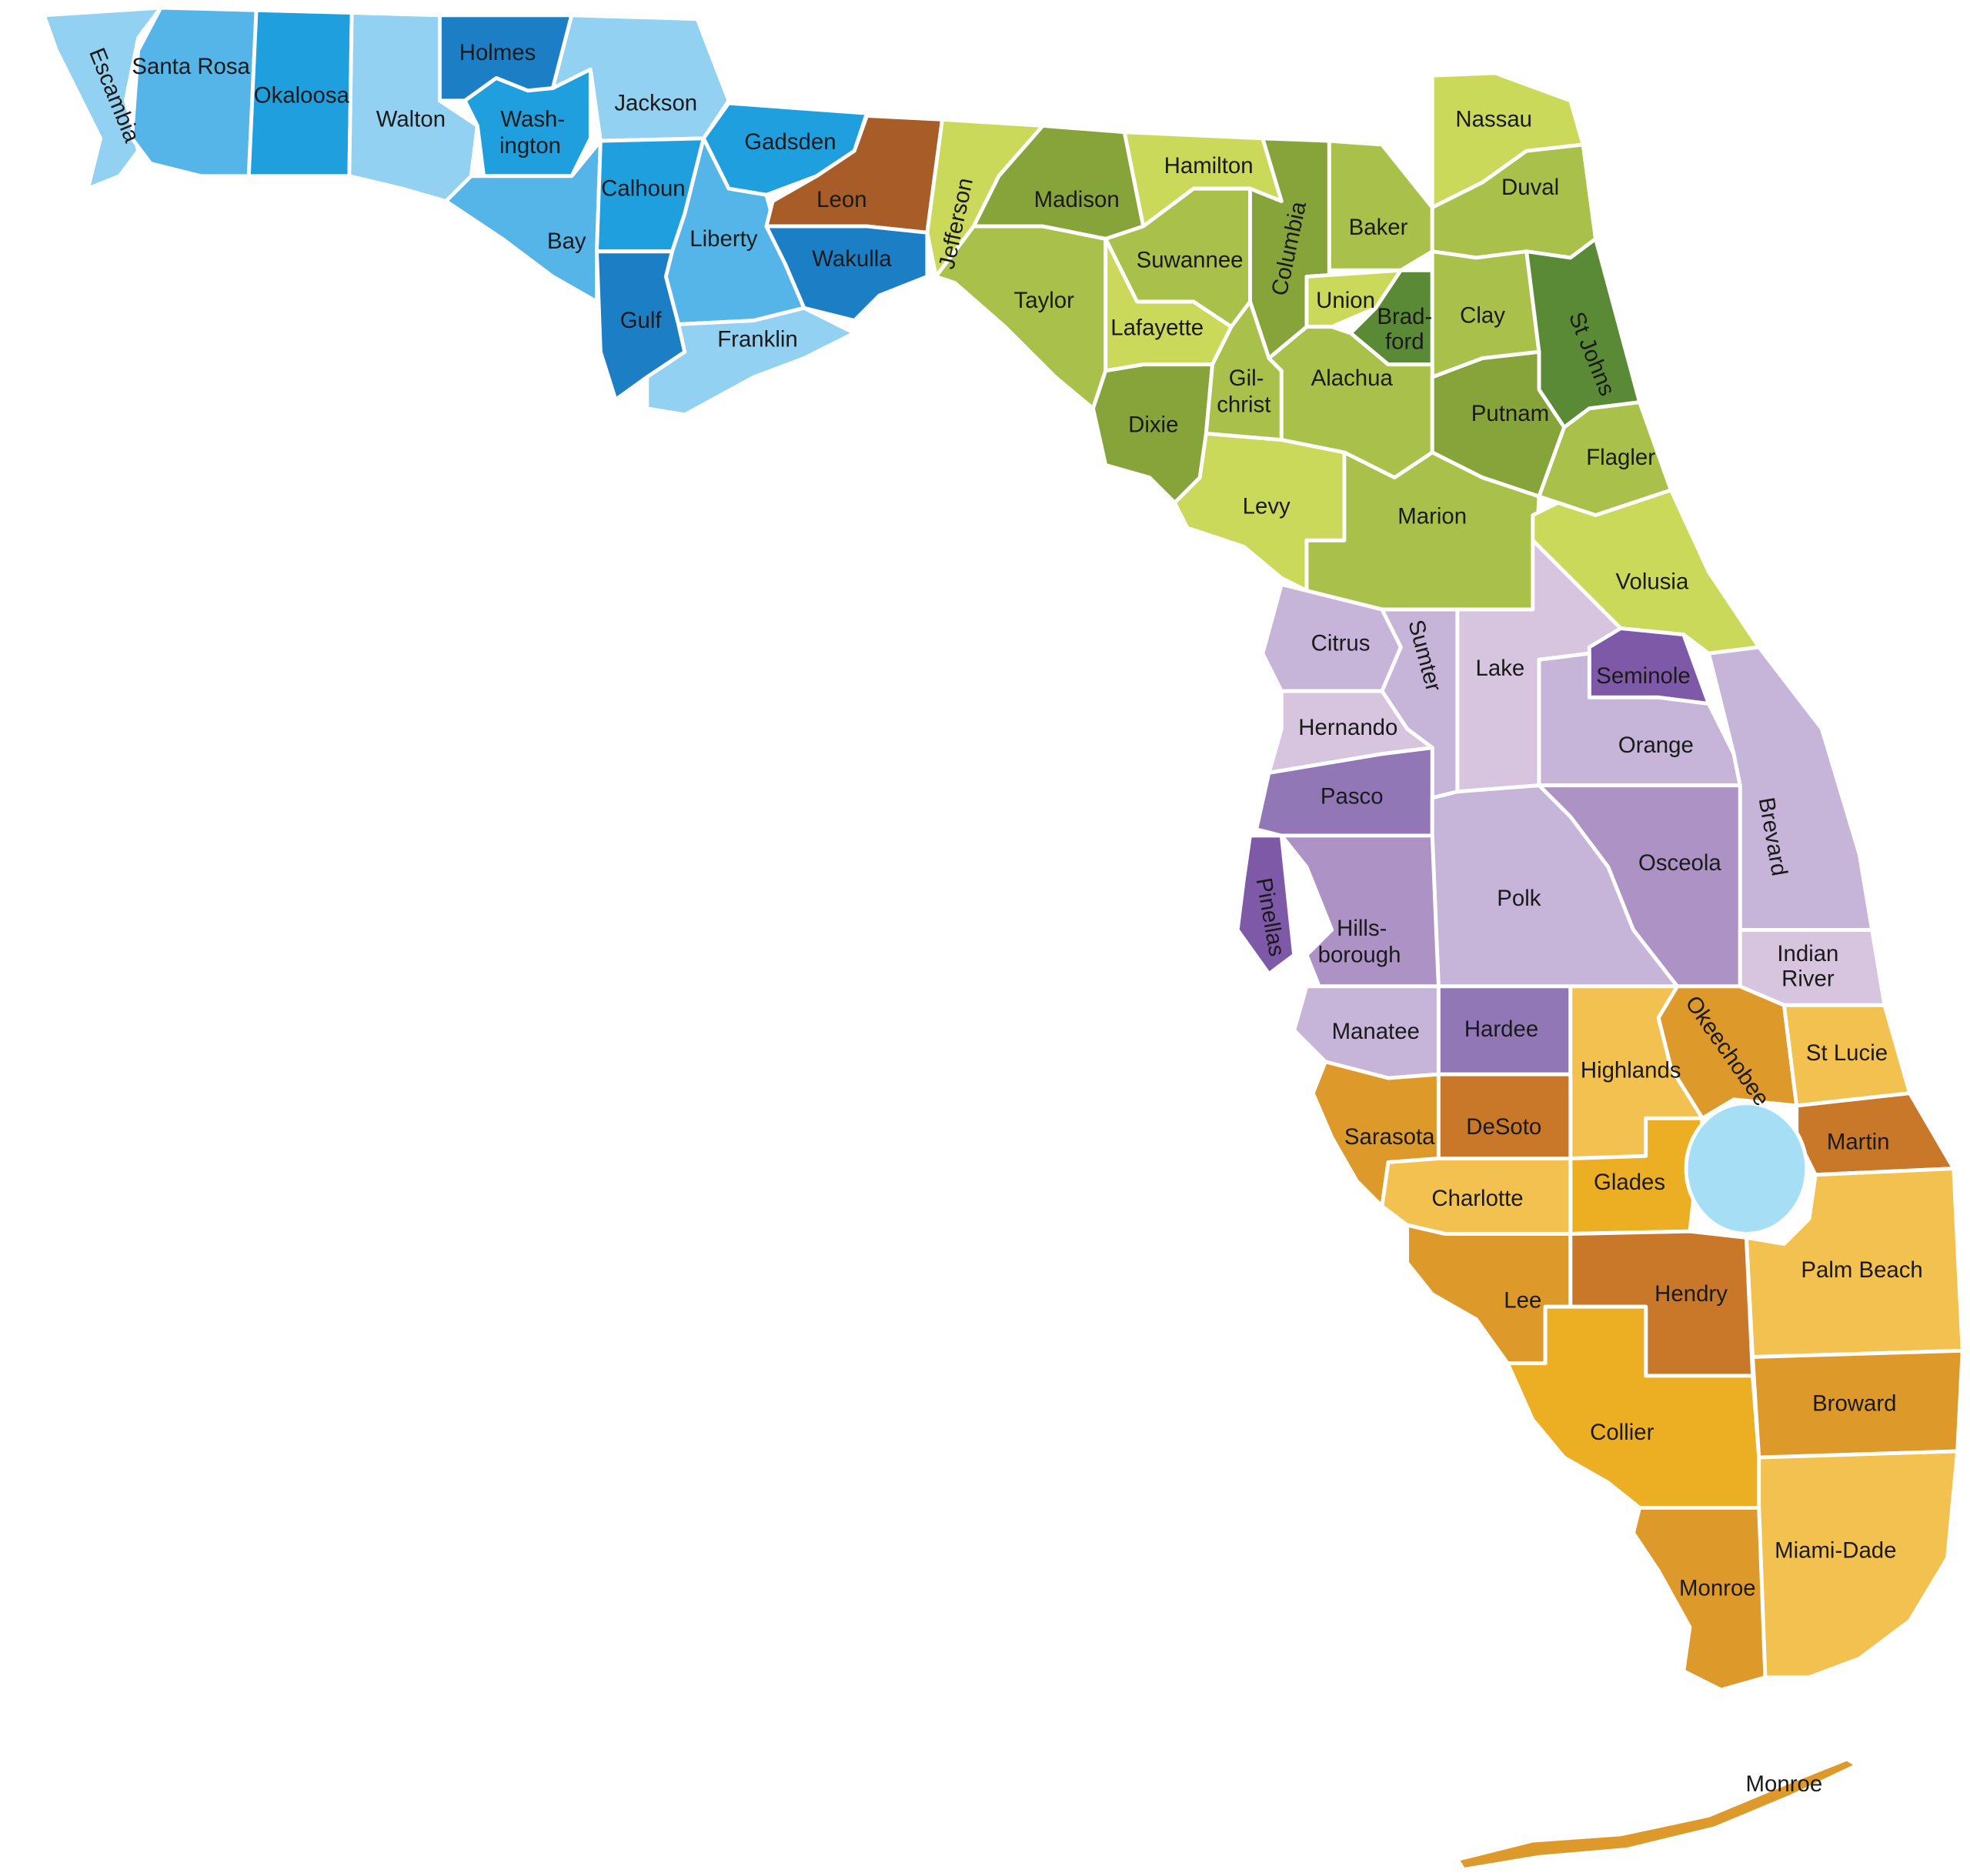 Image resolution: width=1970 pixels, height=1876 pixels. I want to click on label-lake: Lake, so click(1500, 668).